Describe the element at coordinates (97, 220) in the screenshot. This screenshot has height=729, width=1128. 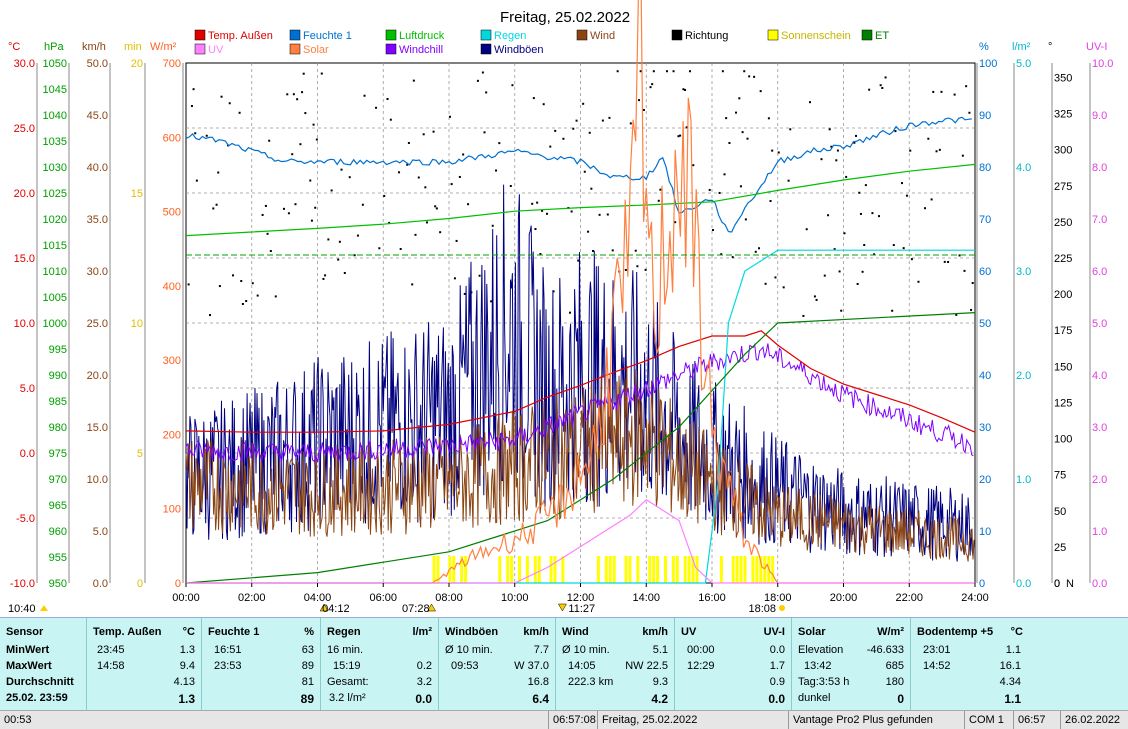
I see `left-axis-wind-tick: 35.0` at that location.